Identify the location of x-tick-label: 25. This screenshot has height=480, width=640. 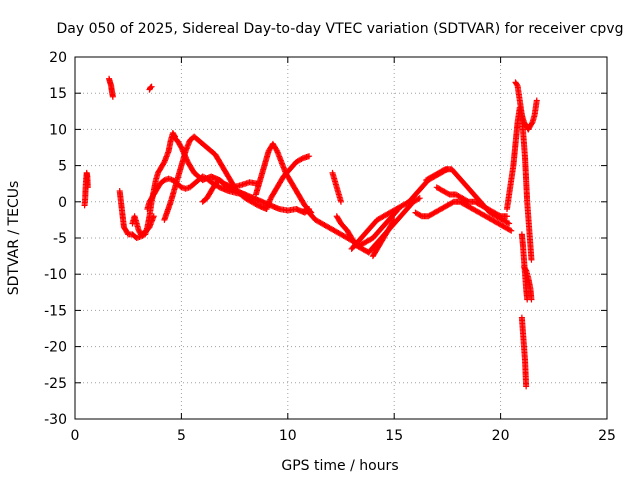
(607, 436).